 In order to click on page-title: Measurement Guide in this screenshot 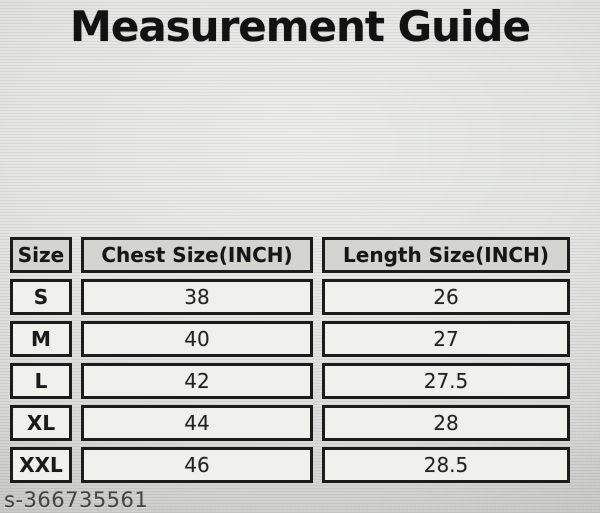, I will do `click(300, 26)`.